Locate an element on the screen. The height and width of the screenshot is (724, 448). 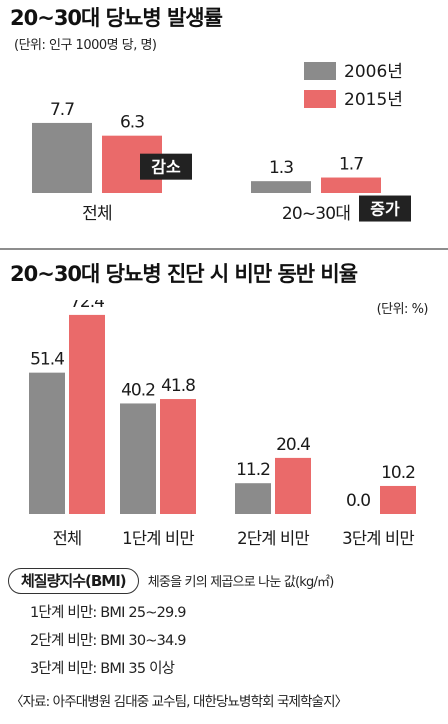
bmi-row-3: 3단계 비만: BMI 35 이상 is located at coordinates (102, 669).